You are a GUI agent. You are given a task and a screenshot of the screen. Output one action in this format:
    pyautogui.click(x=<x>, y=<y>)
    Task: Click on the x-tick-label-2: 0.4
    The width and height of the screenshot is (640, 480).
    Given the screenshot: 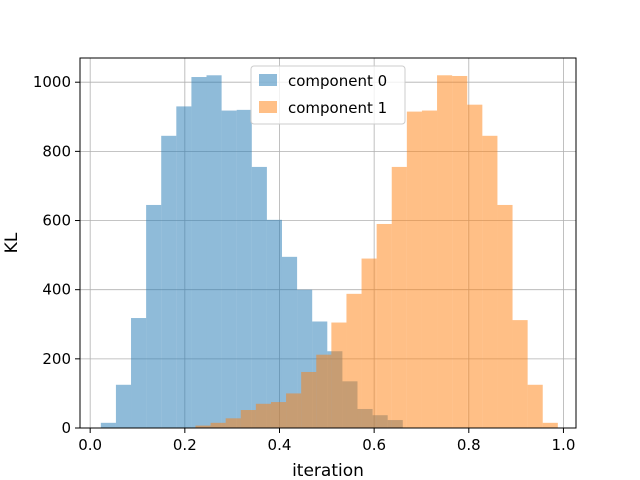 What is the action you would take?
    pyautogui.click(x=280, y=445)
    